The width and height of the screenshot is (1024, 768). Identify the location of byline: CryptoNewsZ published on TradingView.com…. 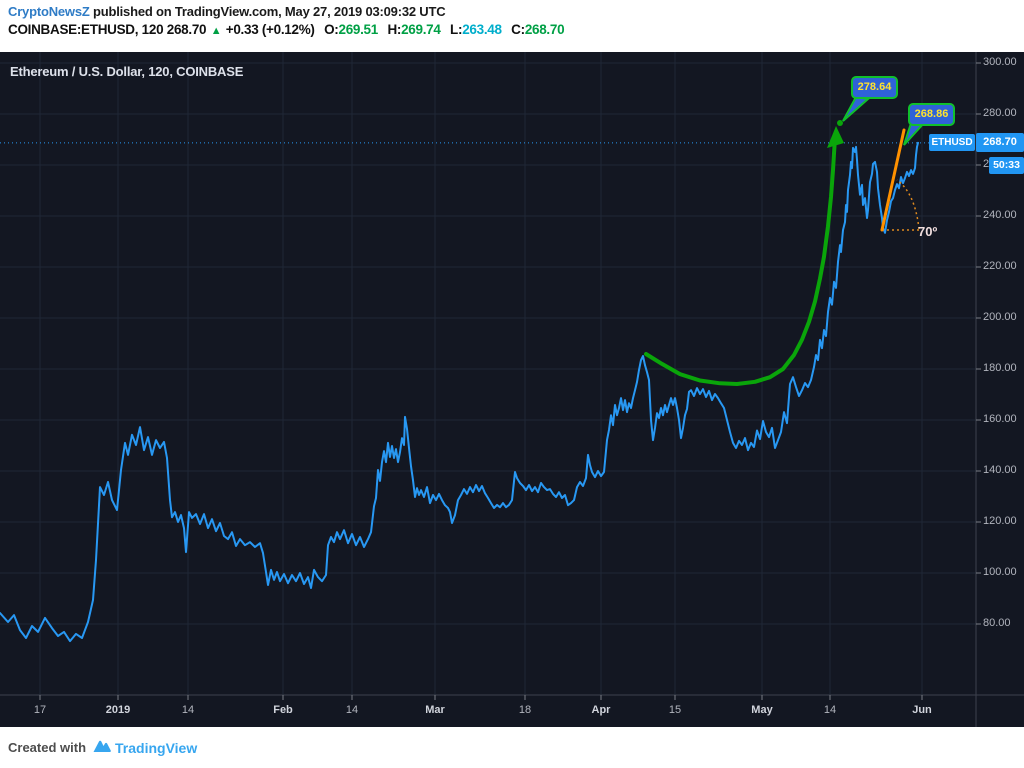
(513, 11).